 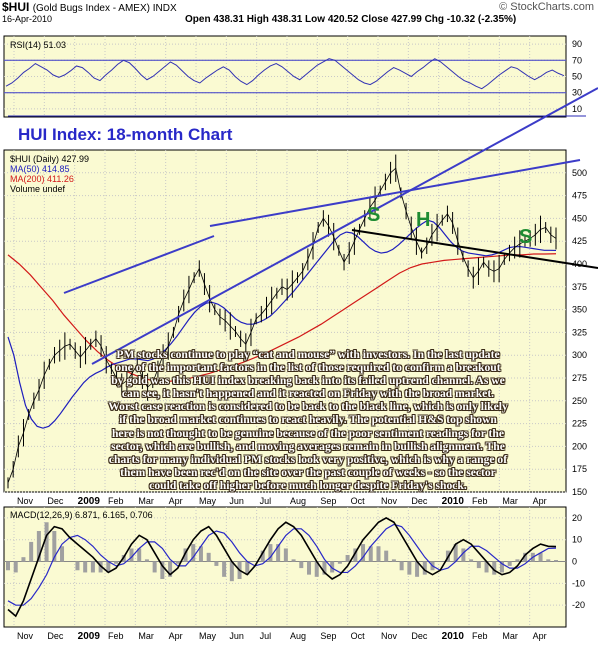 I want to click on macd-xtick-label: Jun, so click(x=236, y=636).